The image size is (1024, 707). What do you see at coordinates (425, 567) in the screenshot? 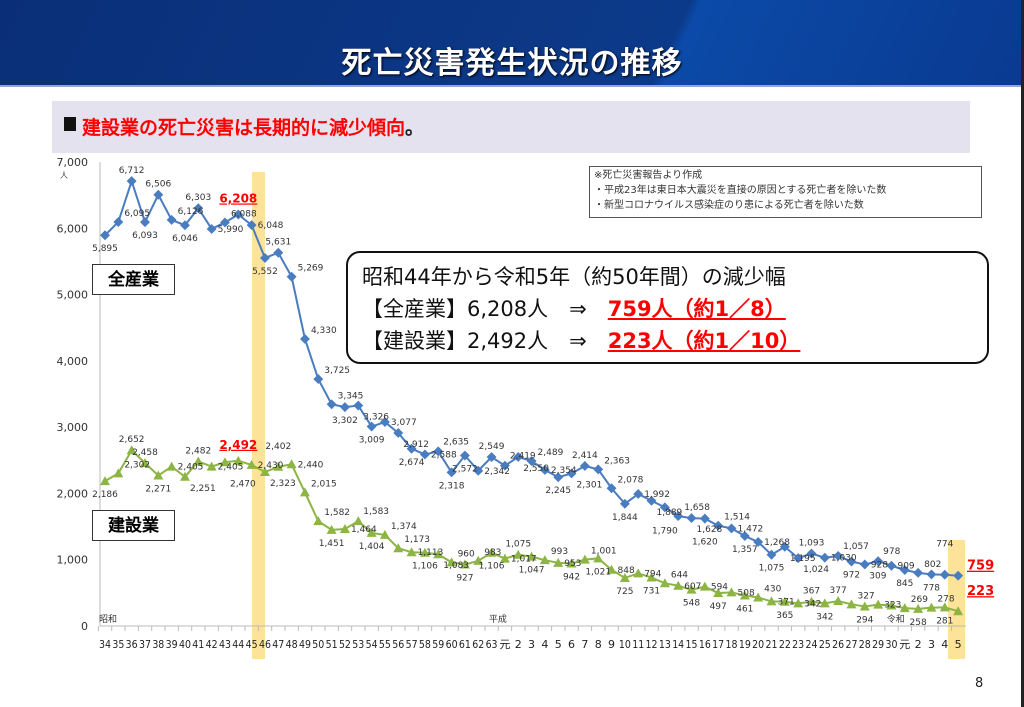
I see `data-label: 1,106` at bounding box center [425, 567].